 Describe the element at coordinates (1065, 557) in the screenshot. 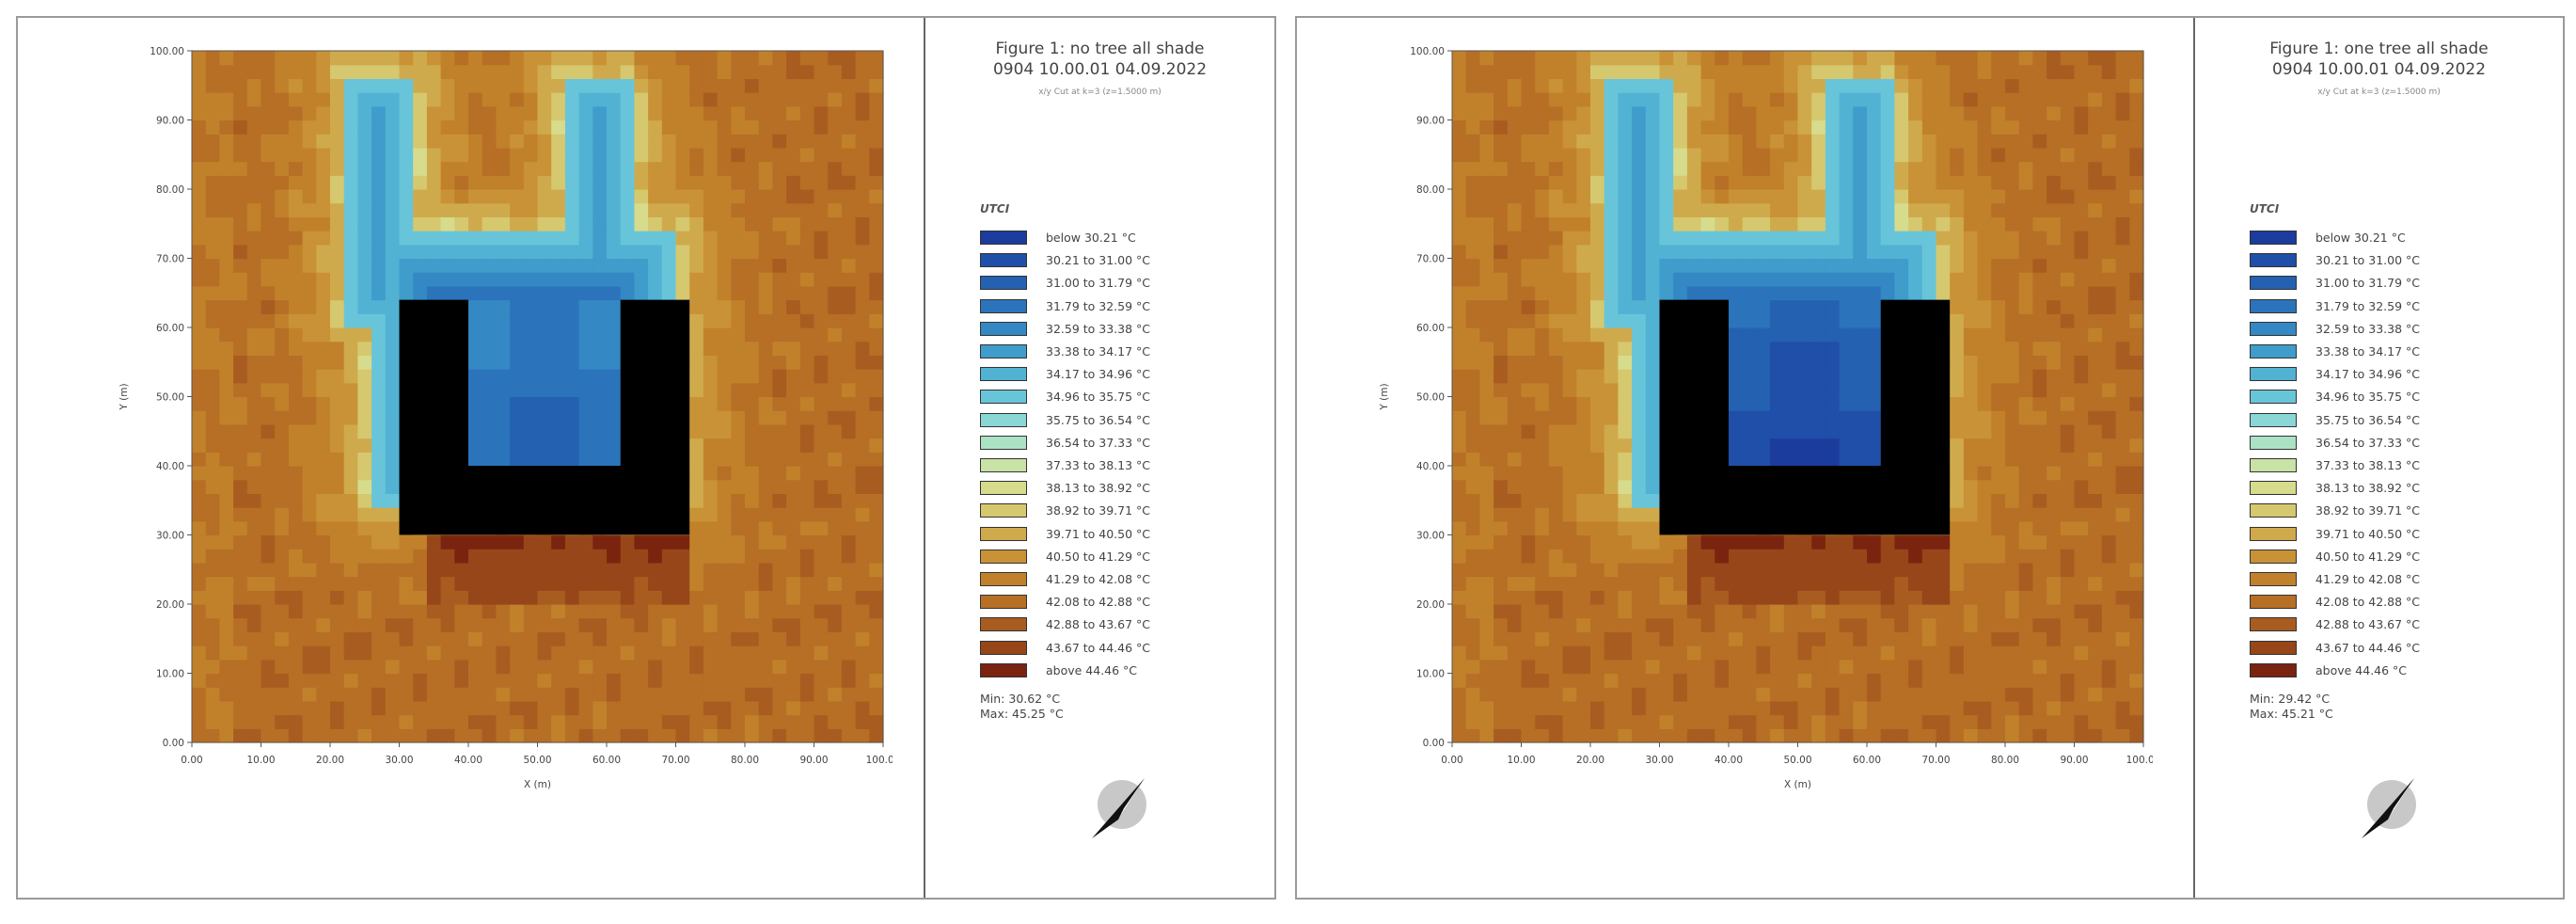

I see `legend-item: 40.50 to 41.29 °C` at that location.